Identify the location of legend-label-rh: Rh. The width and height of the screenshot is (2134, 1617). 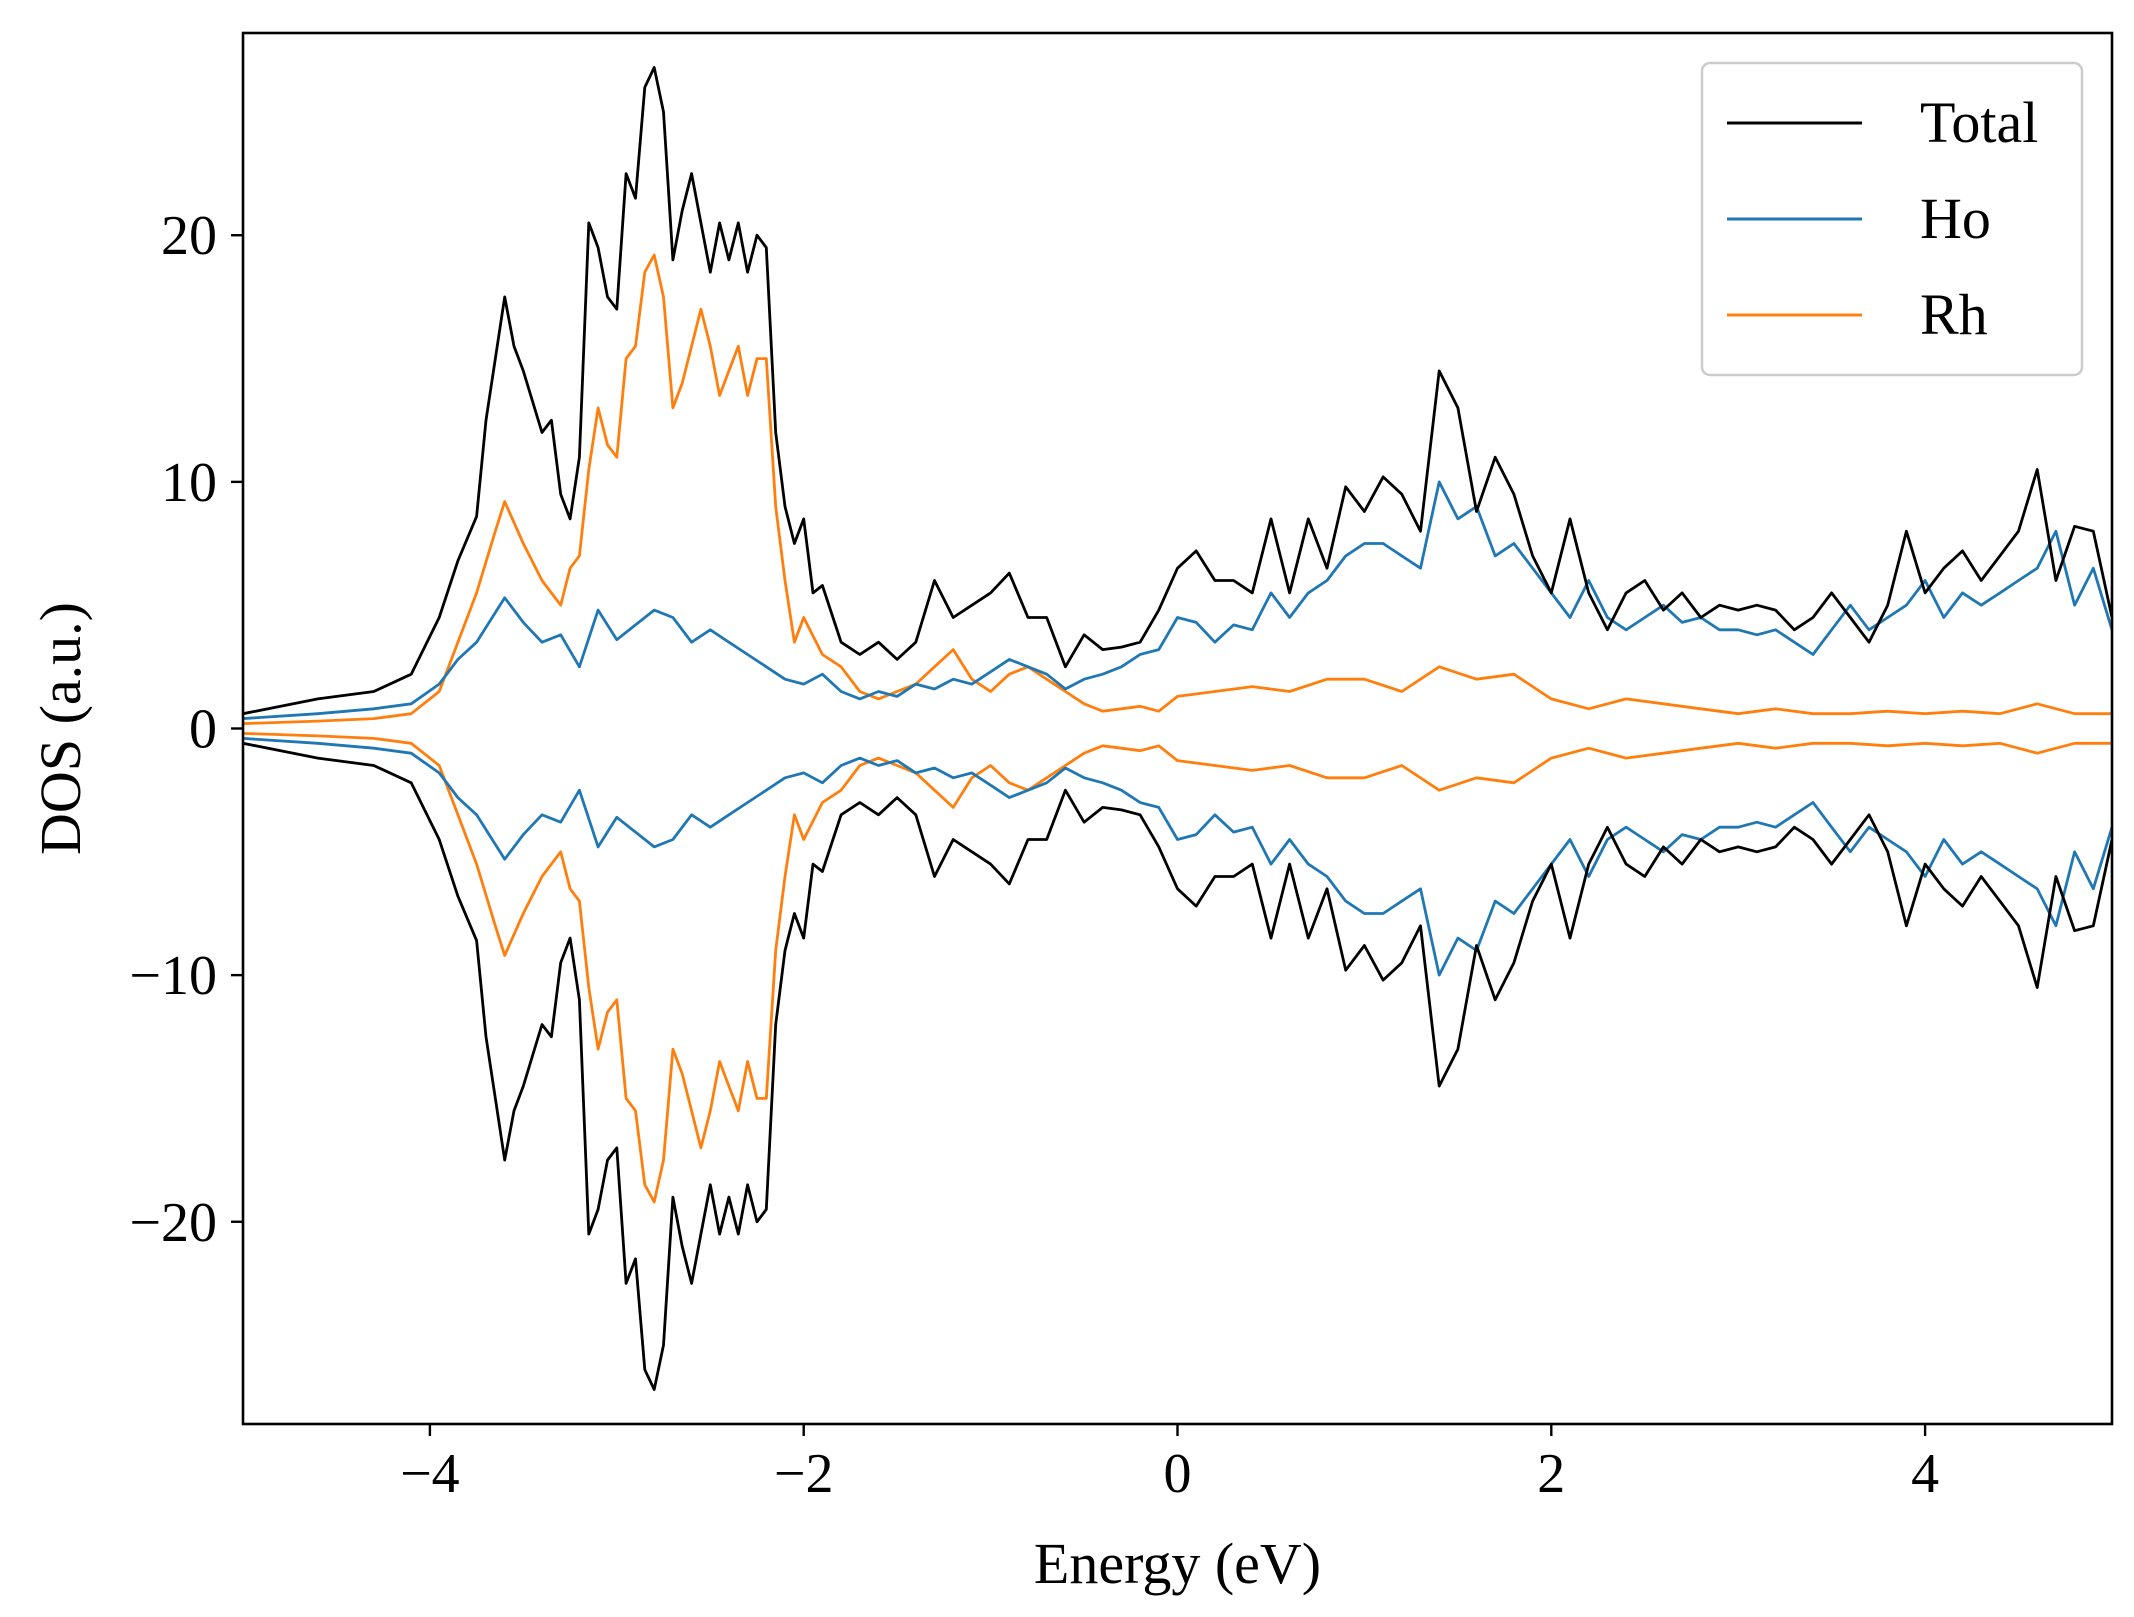
(1954, 314).